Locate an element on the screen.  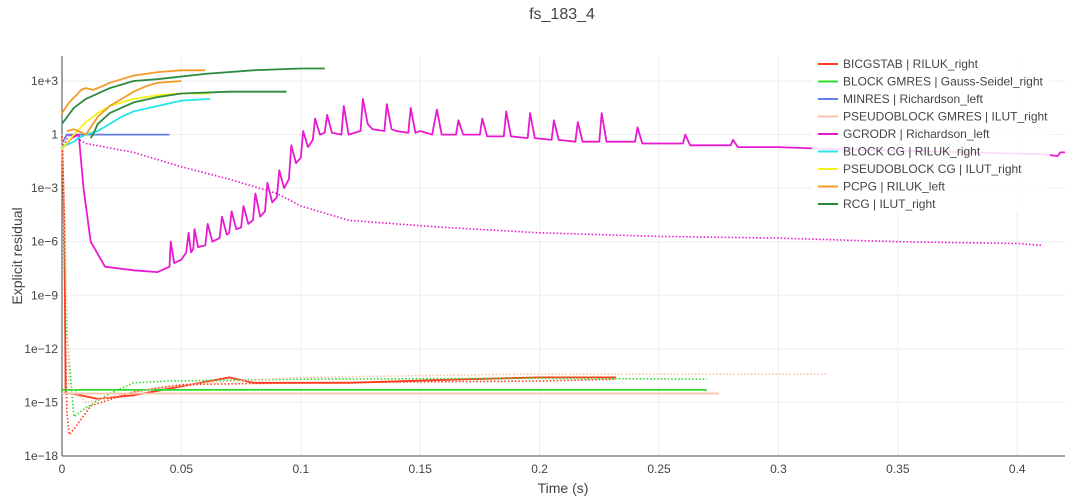
legend-label: GCRODR | Richardson_left is located at coordinates (916, 134).